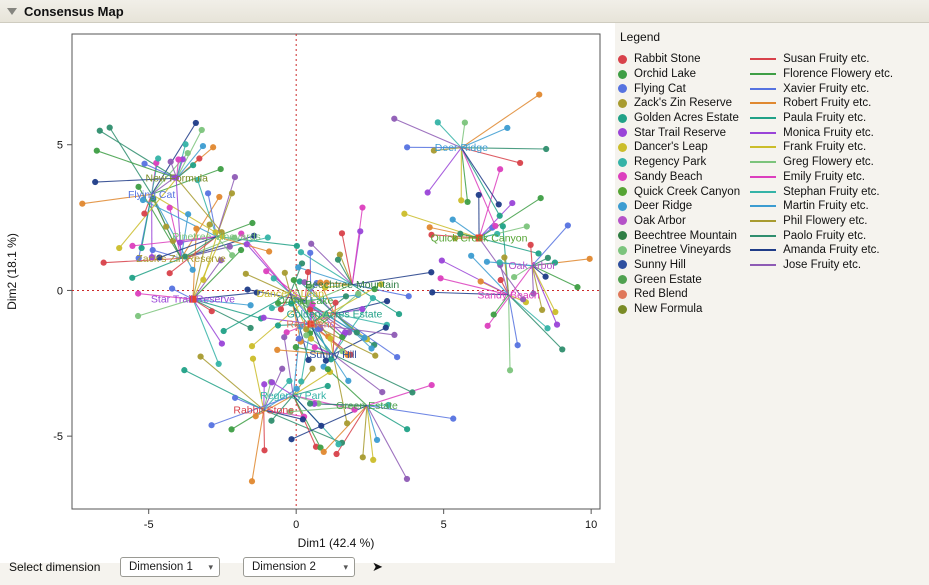 This screenshot has width=929, height=585. What do you see at coordinates (821, 147) in the screenshot?
I see `legend-assessor-item: Frank Fruity etc.` at bounding box center [821, 147].